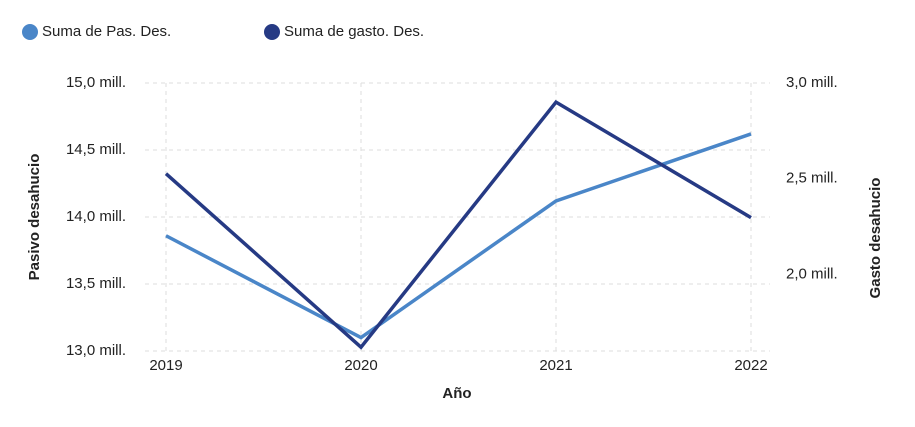 This screenshot has height=427, width=915. What do you see at coordinates (875, 238) in the screenshot?
I see `y2-axis-title: Gasto desahucio` at bounding box center [875, 238].